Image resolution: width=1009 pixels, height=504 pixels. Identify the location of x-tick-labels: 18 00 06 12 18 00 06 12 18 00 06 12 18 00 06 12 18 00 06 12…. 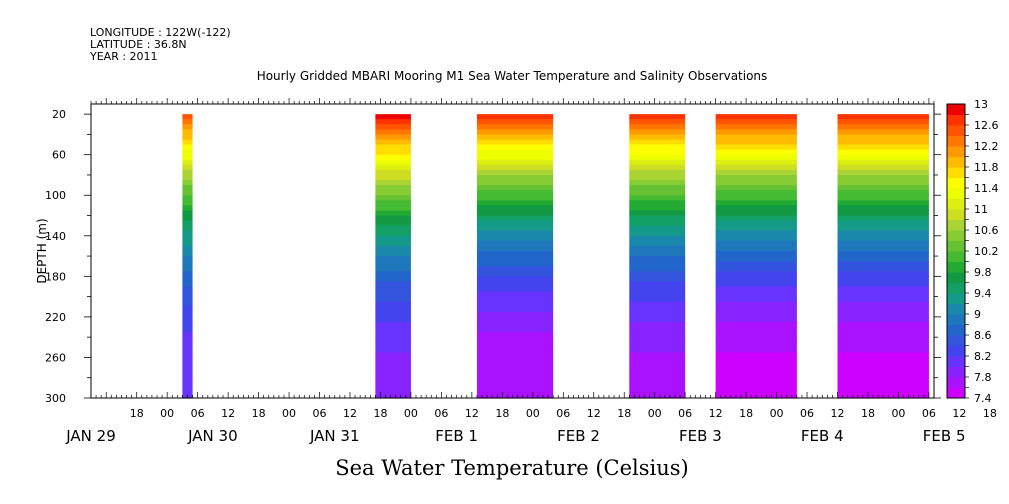
(563, 413).